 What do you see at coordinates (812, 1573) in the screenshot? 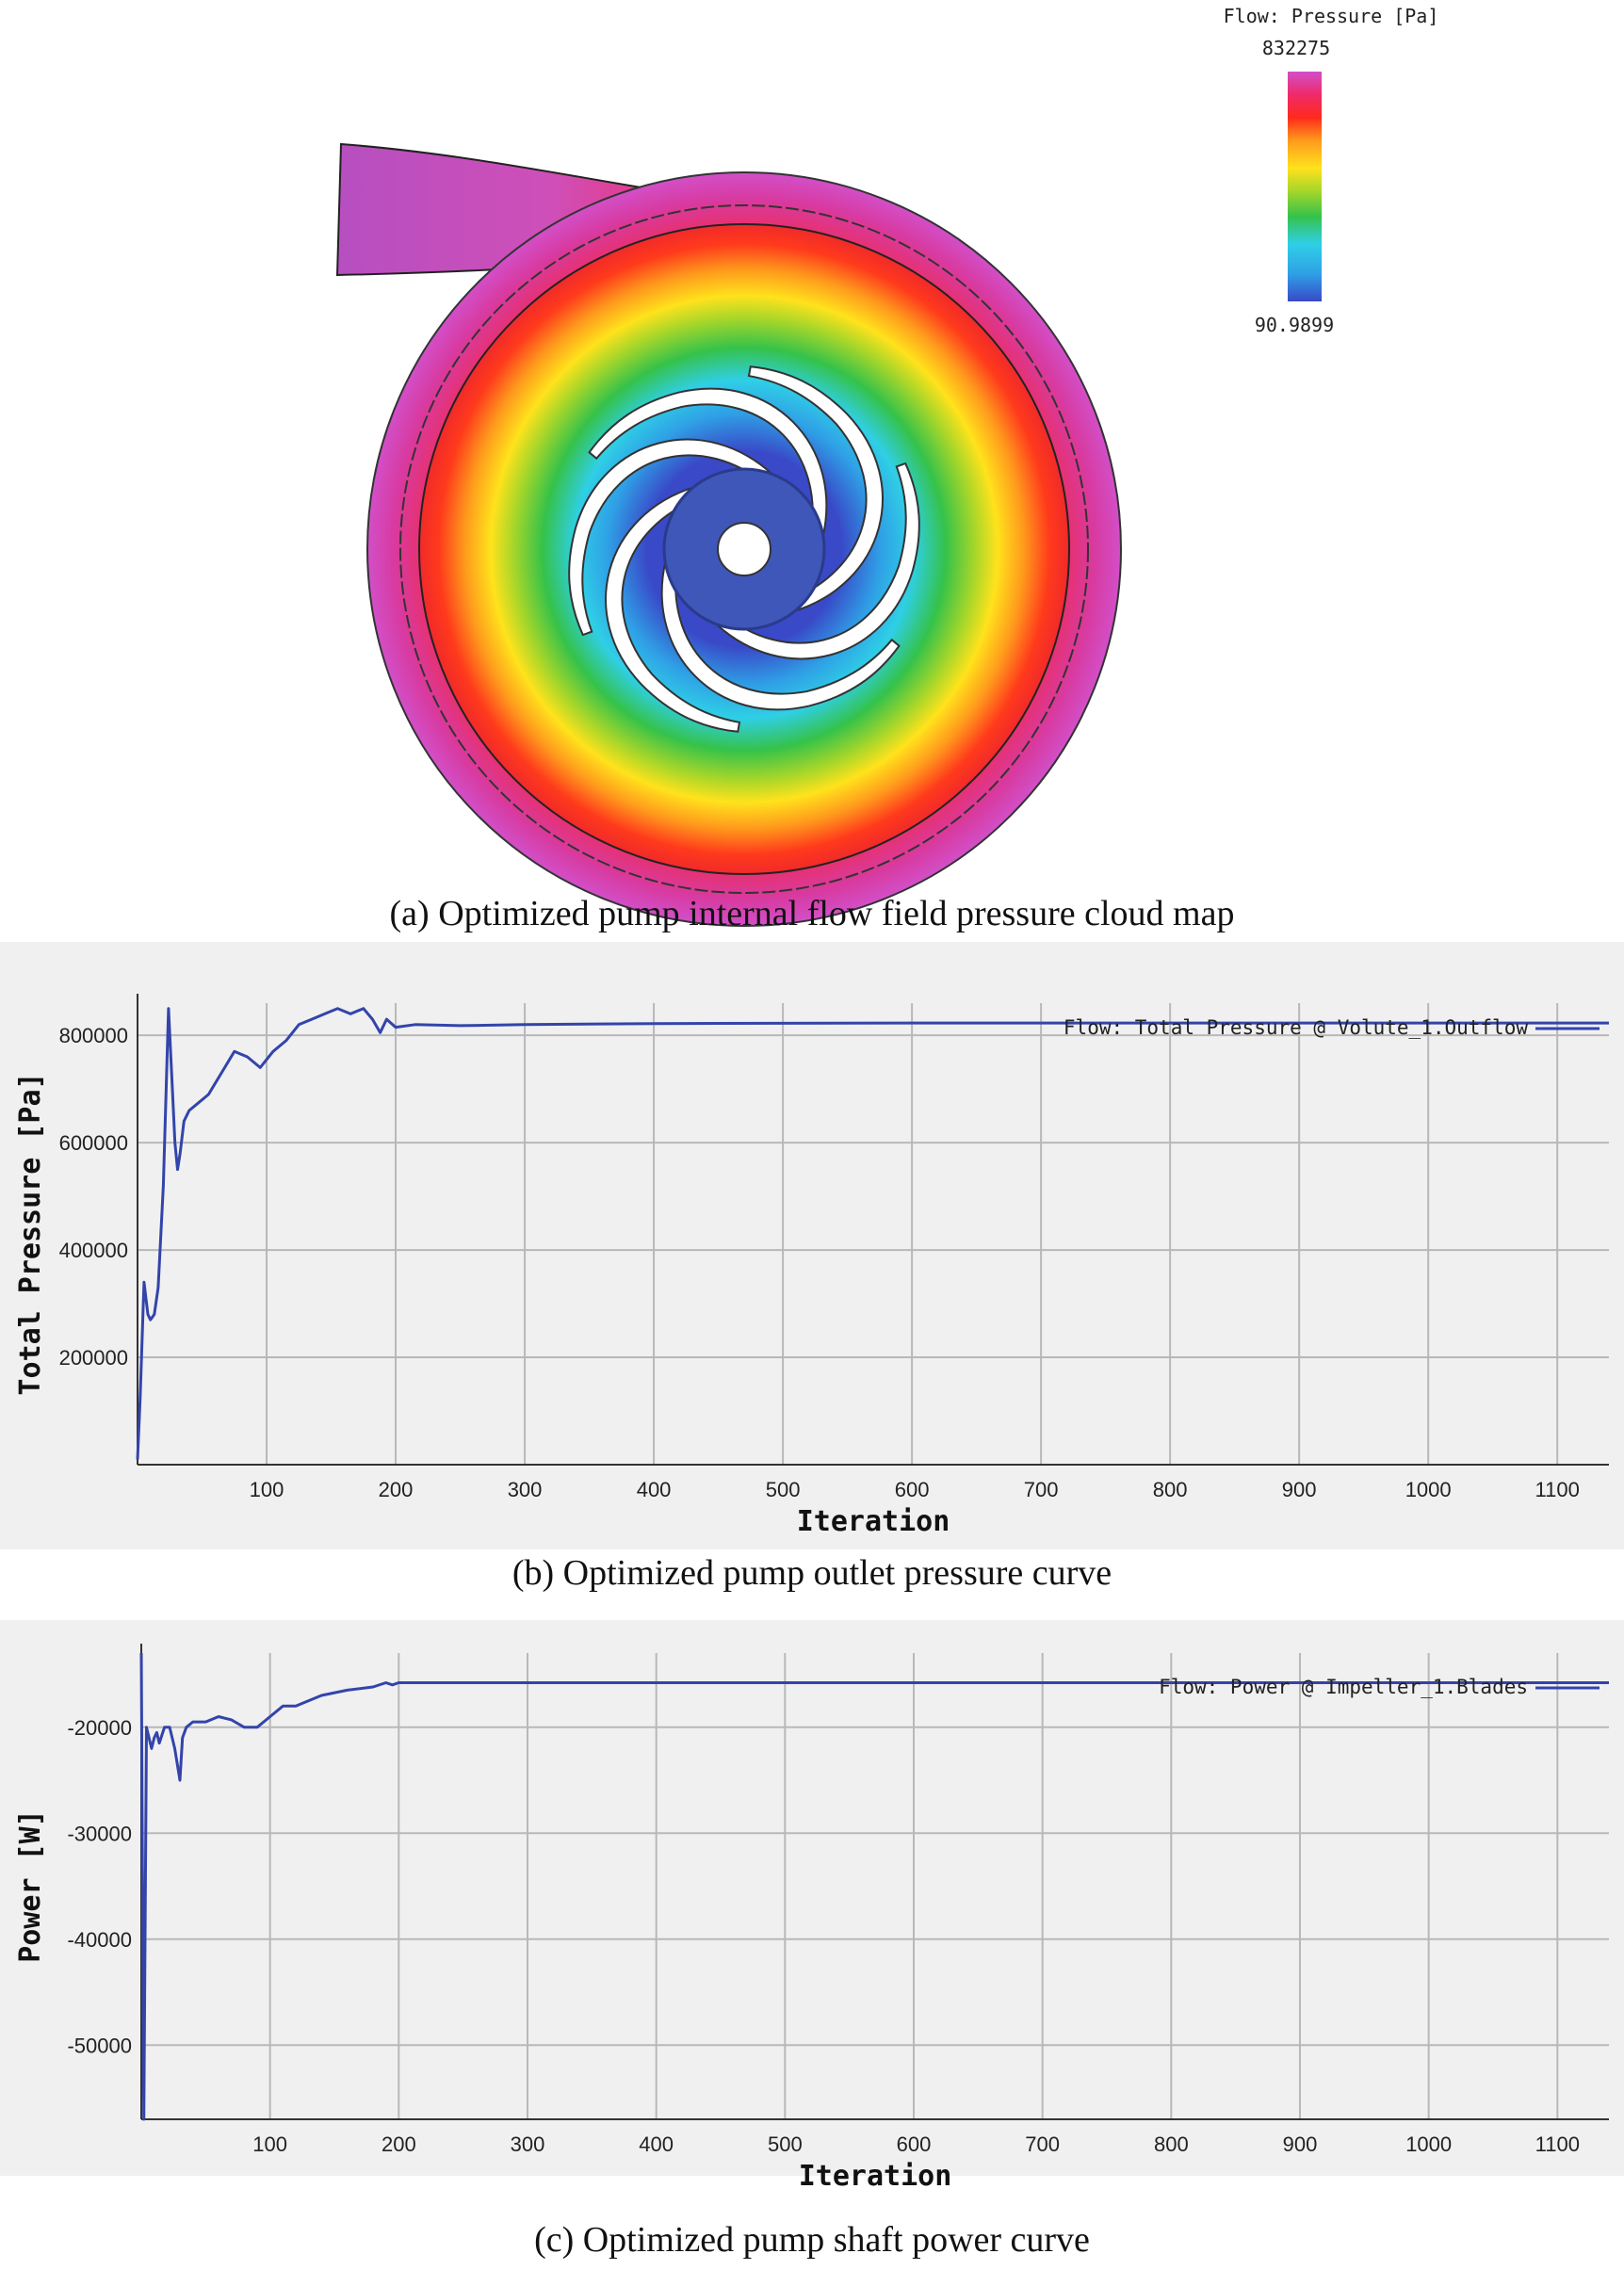
I see `caption-b: (b) Optimized pump outlet pressure curve` at bounding box center [812, 1573].